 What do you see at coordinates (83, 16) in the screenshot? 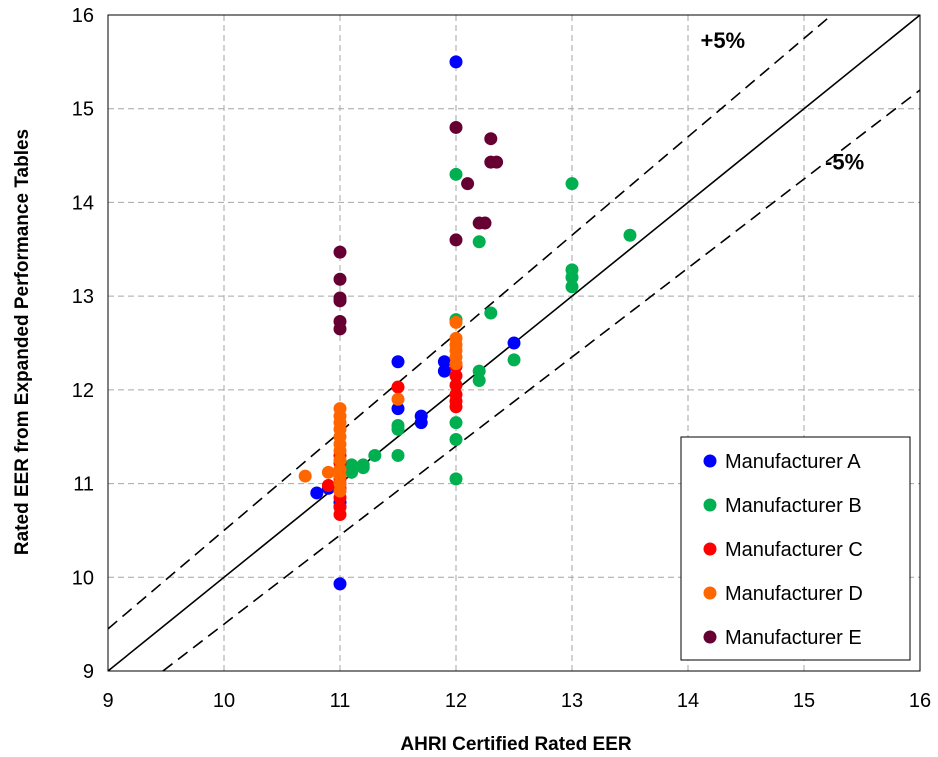
I see `y-tick-label: 16` at bounding box center [83, 16].